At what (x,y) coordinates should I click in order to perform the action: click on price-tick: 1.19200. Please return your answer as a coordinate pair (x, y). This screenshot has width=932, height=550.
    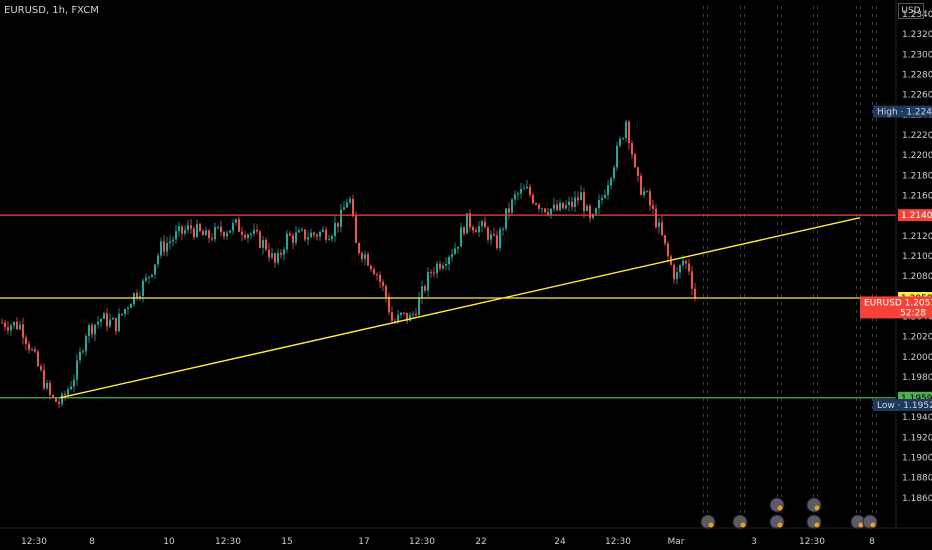
    Looking at the image, I should click on (917, 438).